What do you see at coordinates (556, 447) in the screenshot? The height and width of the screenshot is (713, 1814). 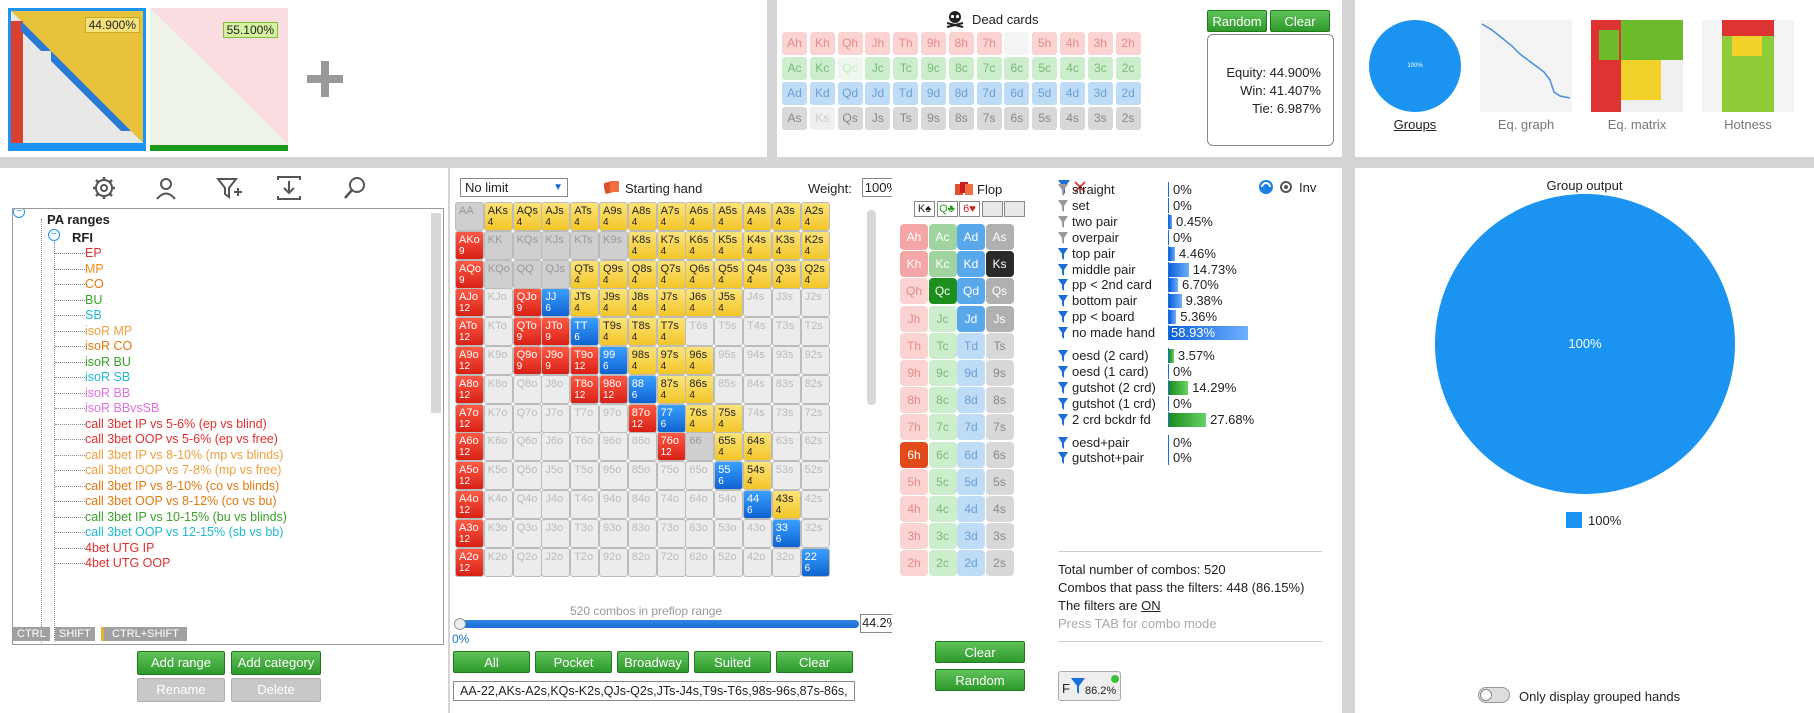 I see `hand-cell: J6o` at bounding box center [556, 447].